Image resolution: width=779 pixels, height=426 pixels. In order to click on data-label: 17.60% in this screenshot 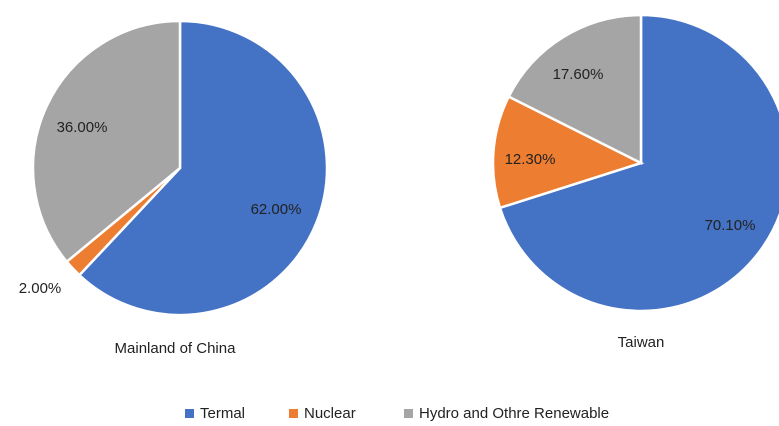, I will do `click(578, 74)`.